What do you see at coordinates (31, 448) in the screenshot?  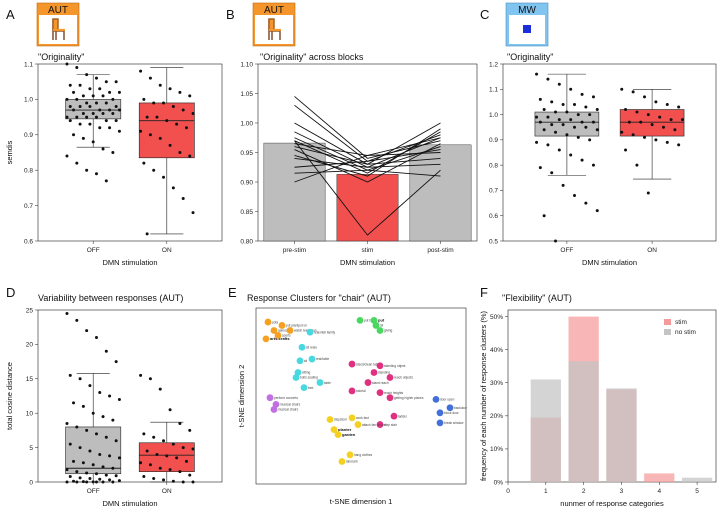 I see `y-tick-label: 5` at bounding box center [31, 448].